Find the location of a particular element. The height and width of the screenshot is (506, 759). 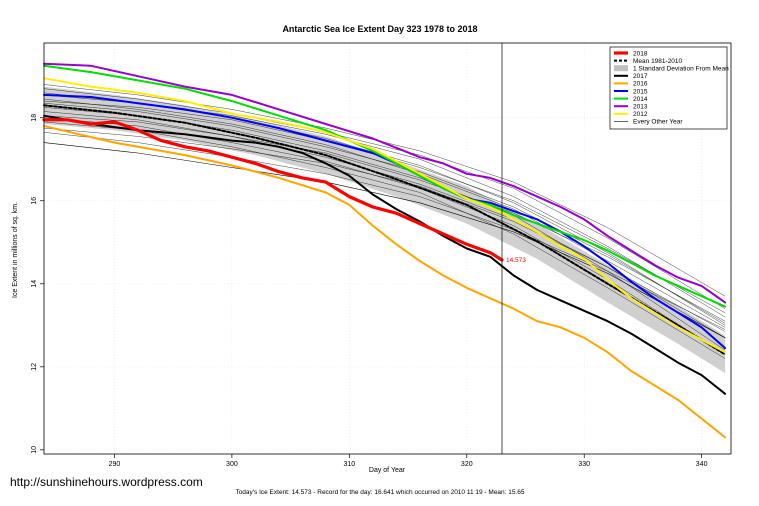

y-axis-ticks: 10 12 14 16 18 is located at coordinates (37, 284).